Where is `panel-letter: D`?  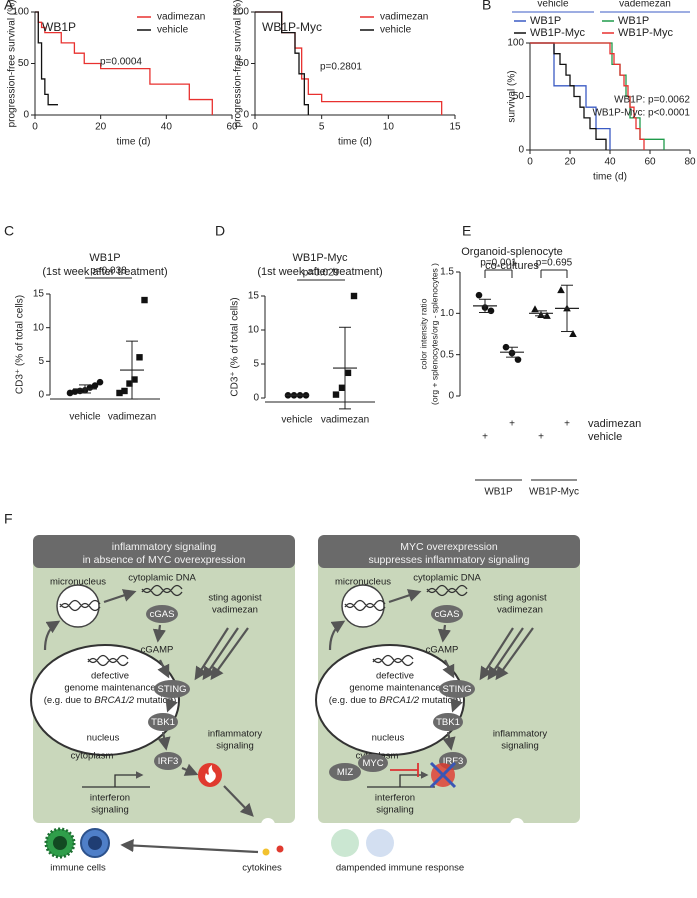
panel-letter: D is located at coordinates (220, 231).